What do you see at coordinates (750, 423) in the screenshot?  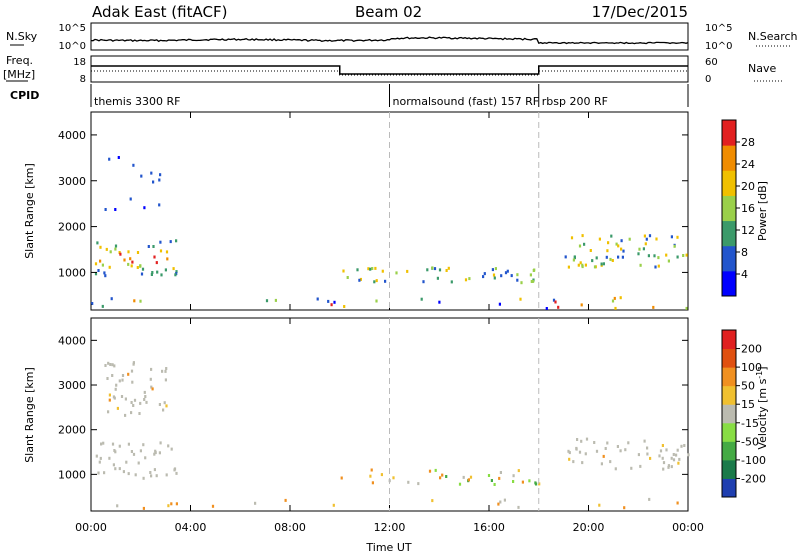 I see `colorbar-tick-label: -15` at bounding box center [750, 423].